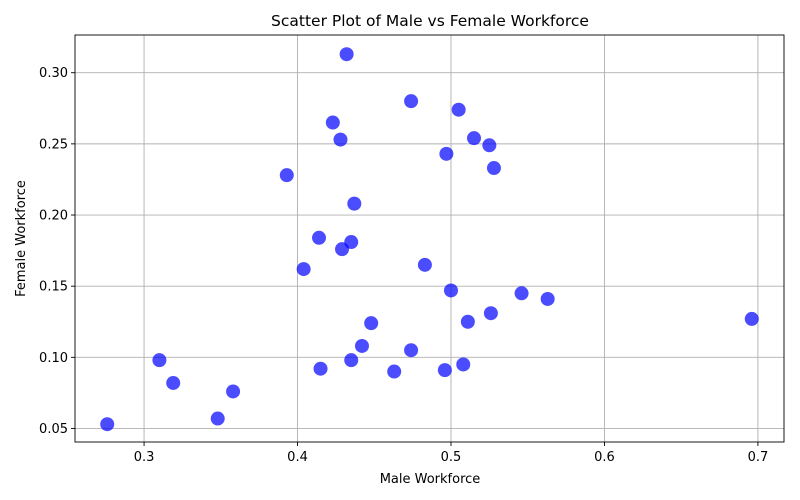  I want to click on x-tick-label: 0.5, so click(451, 457).